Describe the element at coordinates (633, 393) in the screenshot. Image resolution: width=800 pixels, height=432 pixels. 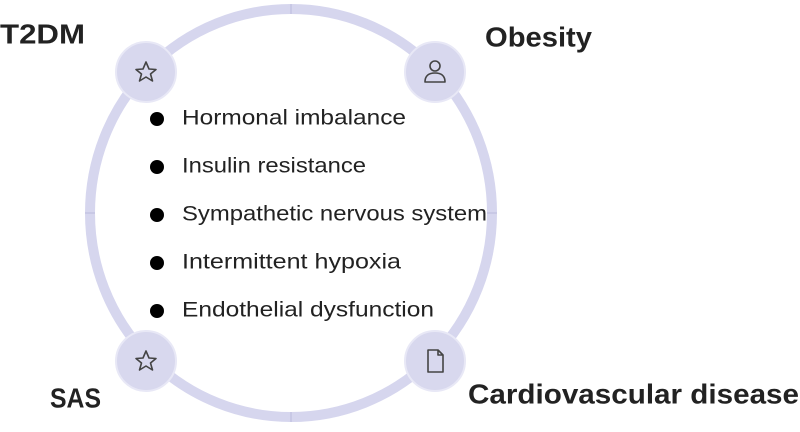
I see `node-label: Cardiovascular disease` at that location.